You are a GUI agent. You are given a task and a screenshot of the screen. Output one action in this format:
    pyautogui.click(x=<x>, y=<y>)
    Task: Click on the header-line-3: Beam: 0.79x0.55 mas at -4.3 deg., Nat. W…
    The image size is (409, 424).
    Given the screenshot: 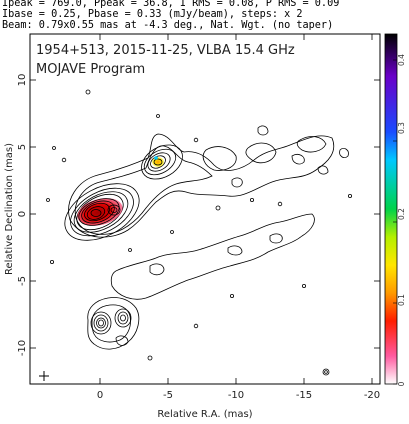 What is the action you would take?
    pyautogui.click(x=168, y=25)
    